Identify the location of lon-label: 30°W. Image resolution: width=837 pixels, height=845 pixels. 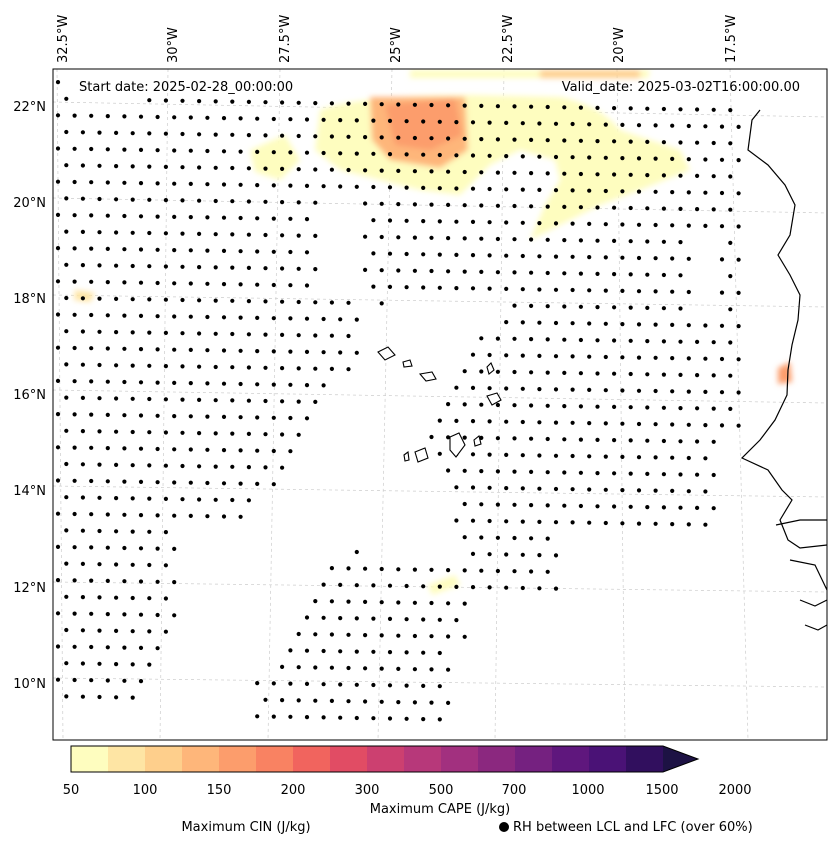
(173, 45).